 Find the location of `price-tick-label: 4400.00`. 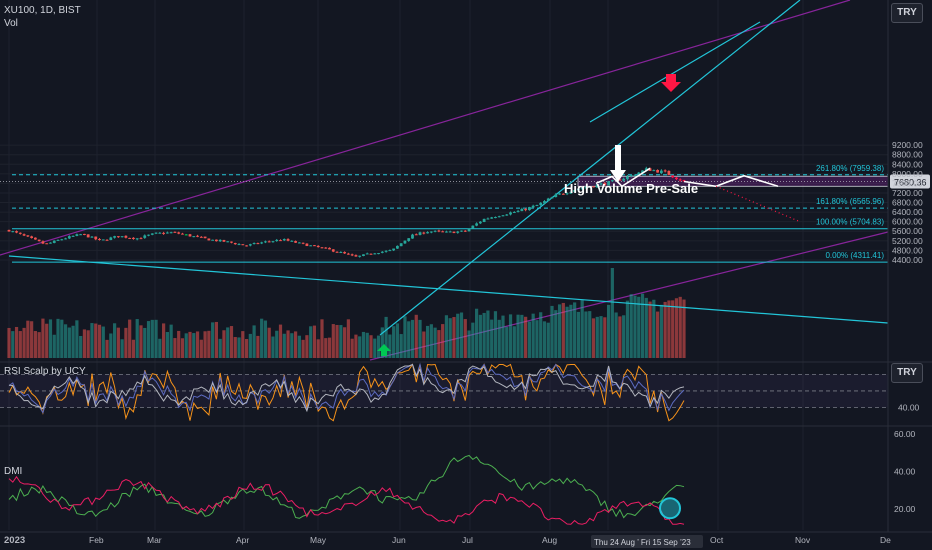

price-tick-label: 4400.00 is located at coordinates (907, 260).